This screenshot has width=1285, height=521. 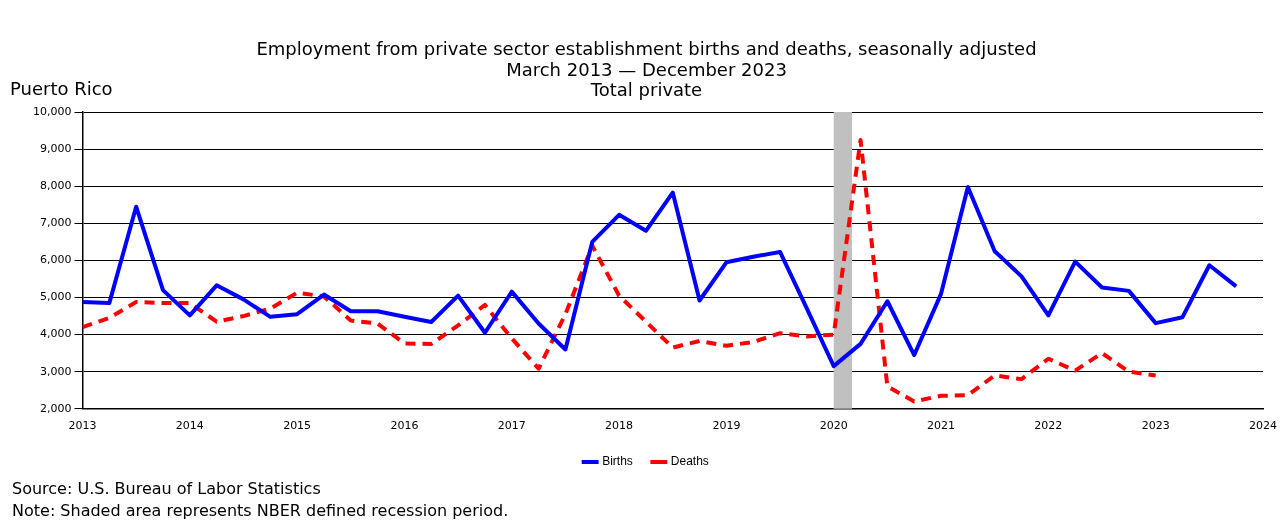 What do you see at coordinates (55, 408) in the screenshot?
I see `y-tick-label: 2,000` at bounding box center [55, 408].